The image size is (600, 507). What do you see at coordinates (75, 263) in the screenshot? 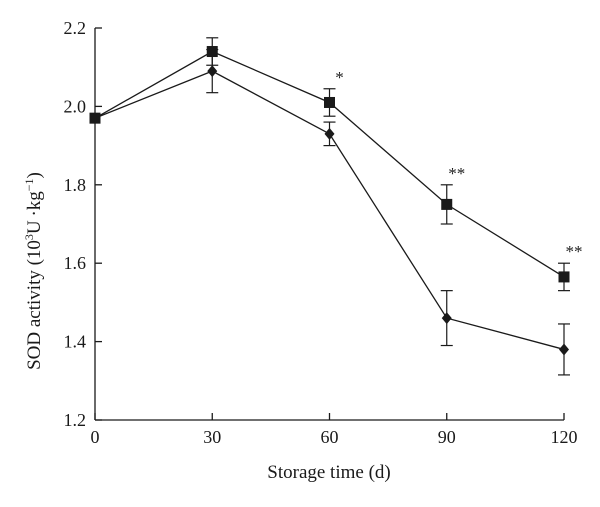
I see `y-tick-label: 1.6` at bounding box center [75, 263].